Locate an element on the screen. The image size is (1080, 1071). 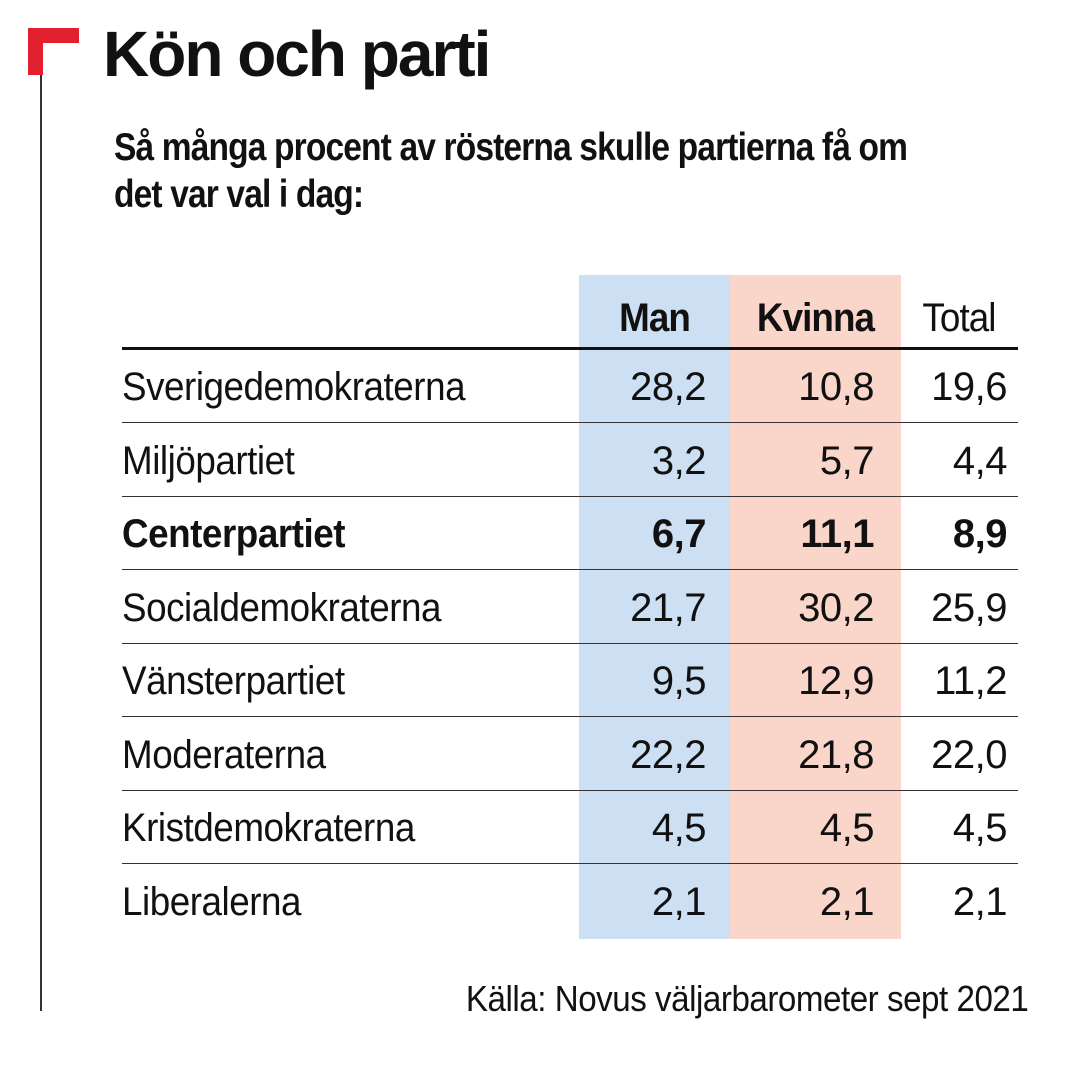
party-name: Miljöpartiet is located at coordinates (208, 460).